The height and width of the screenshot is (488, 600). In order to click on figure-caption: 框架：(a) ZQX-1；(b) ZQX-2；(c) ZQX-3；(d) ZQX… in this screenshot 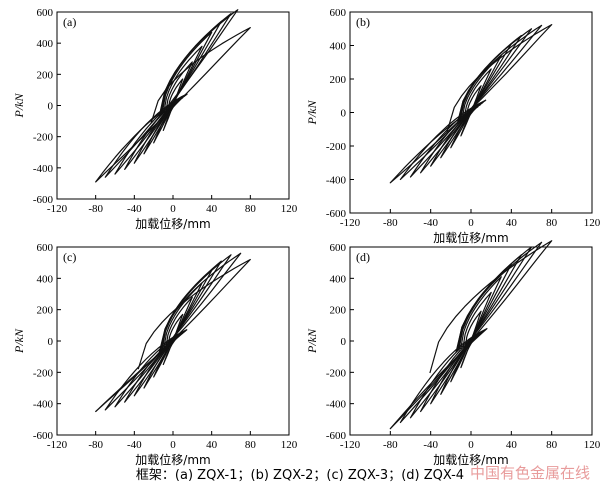, I will do `click(300, 475)`.